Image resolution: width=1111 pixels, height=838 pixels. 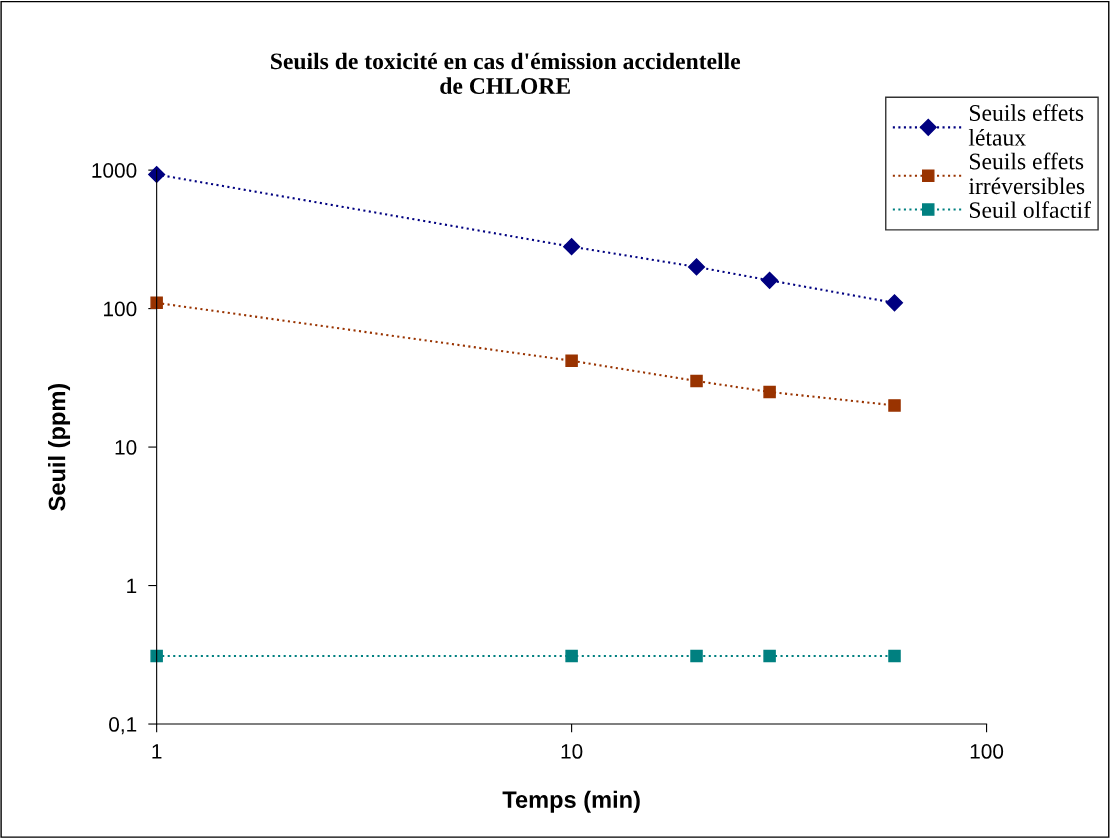 I want to click on x-tick-label: 1, so click(x=157, y=751).